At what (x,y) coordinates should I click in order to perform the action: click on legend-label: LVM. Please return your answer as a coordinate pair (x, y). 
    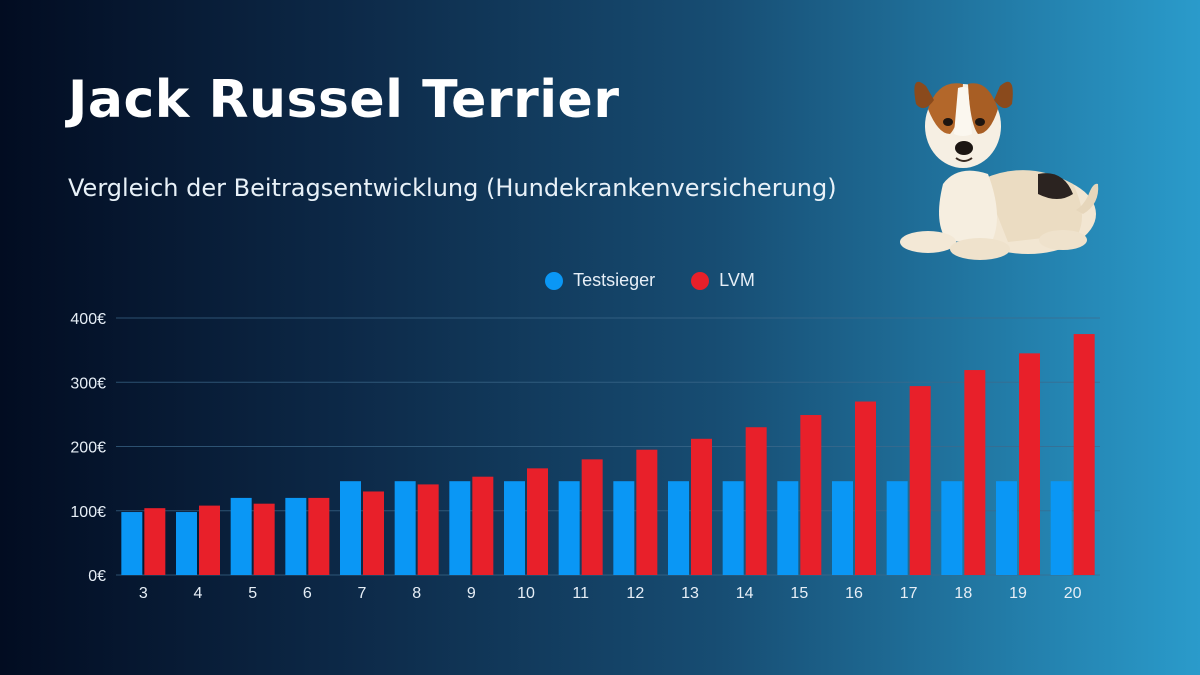
    Looking at the image, I should click on (737, 280).